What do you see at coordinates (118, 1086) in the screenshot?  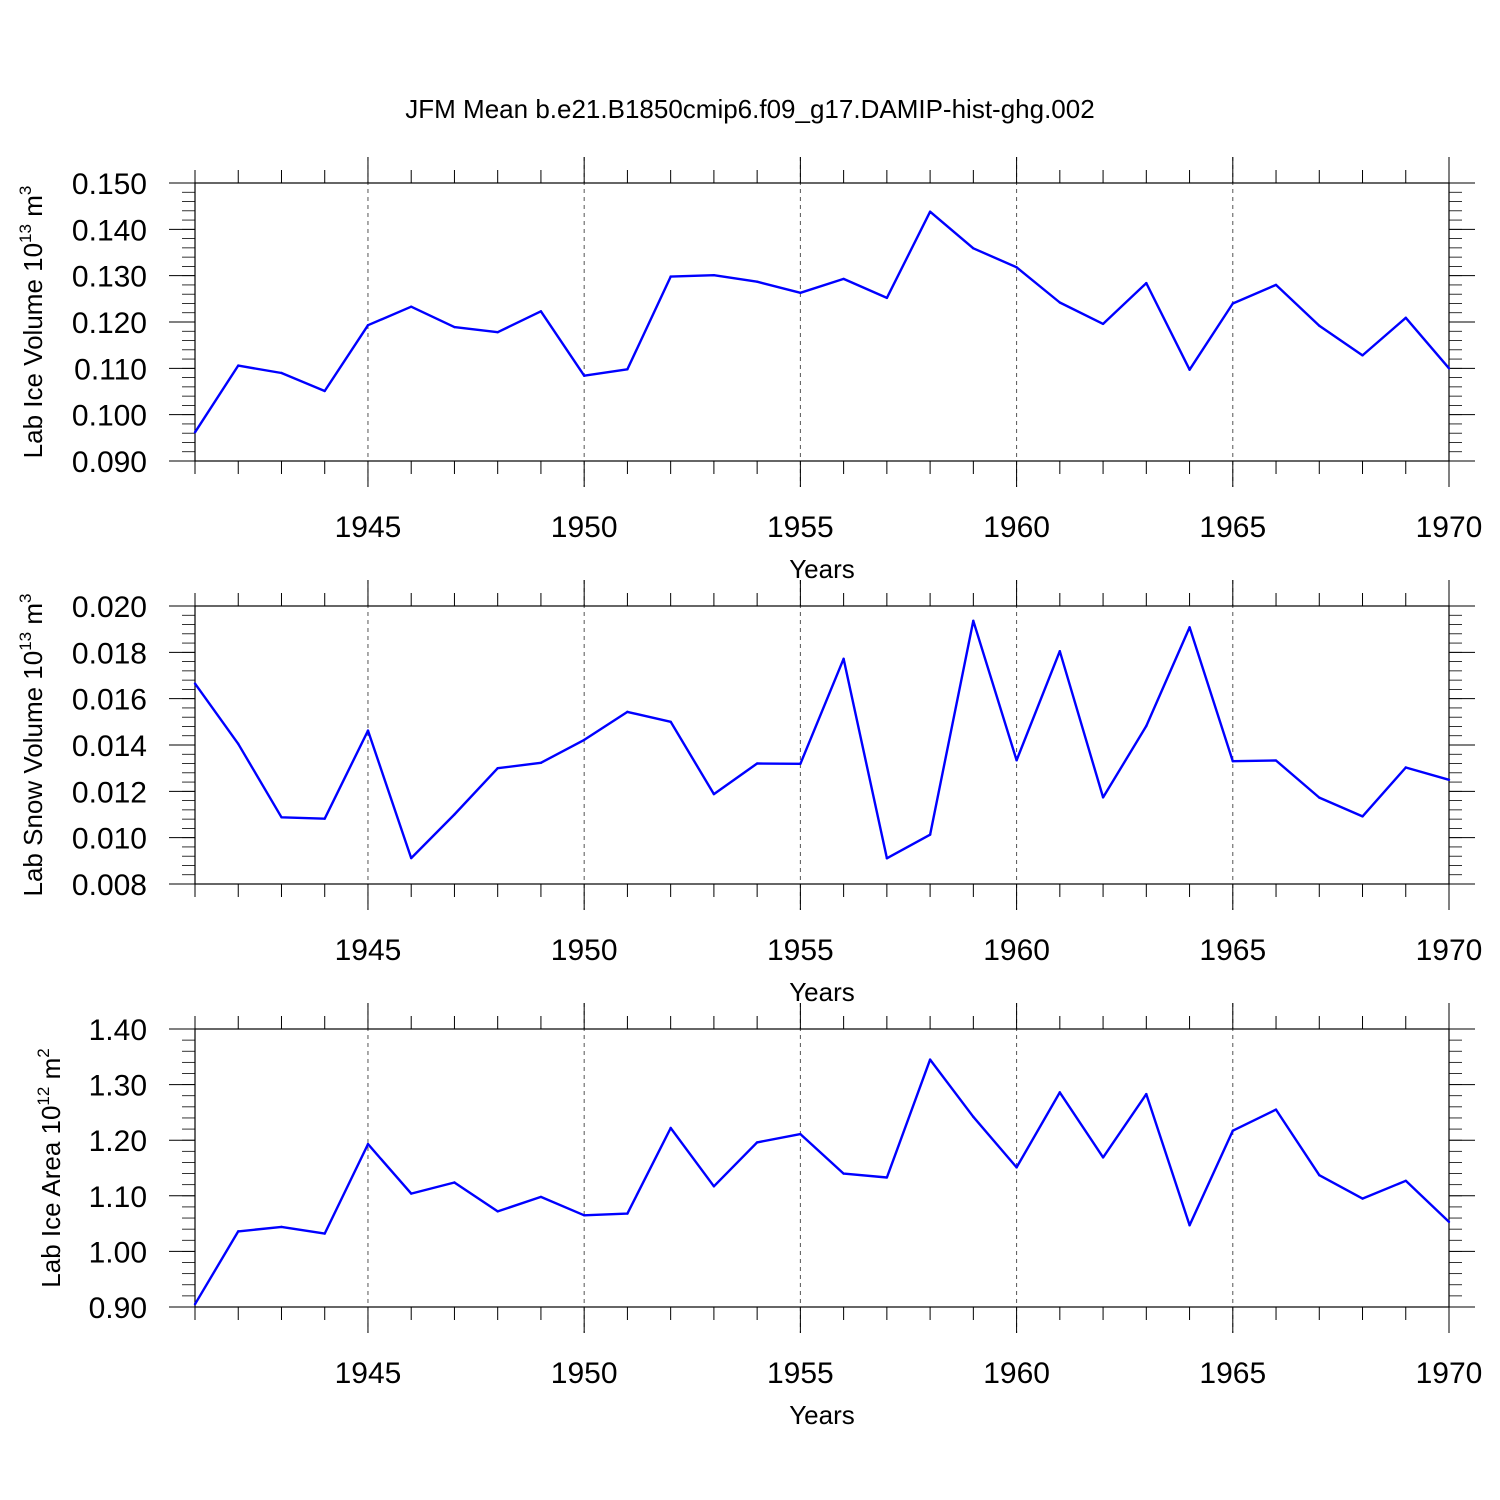 I see `y-tick-label: 1.30` at bounding box center [118, 1086].